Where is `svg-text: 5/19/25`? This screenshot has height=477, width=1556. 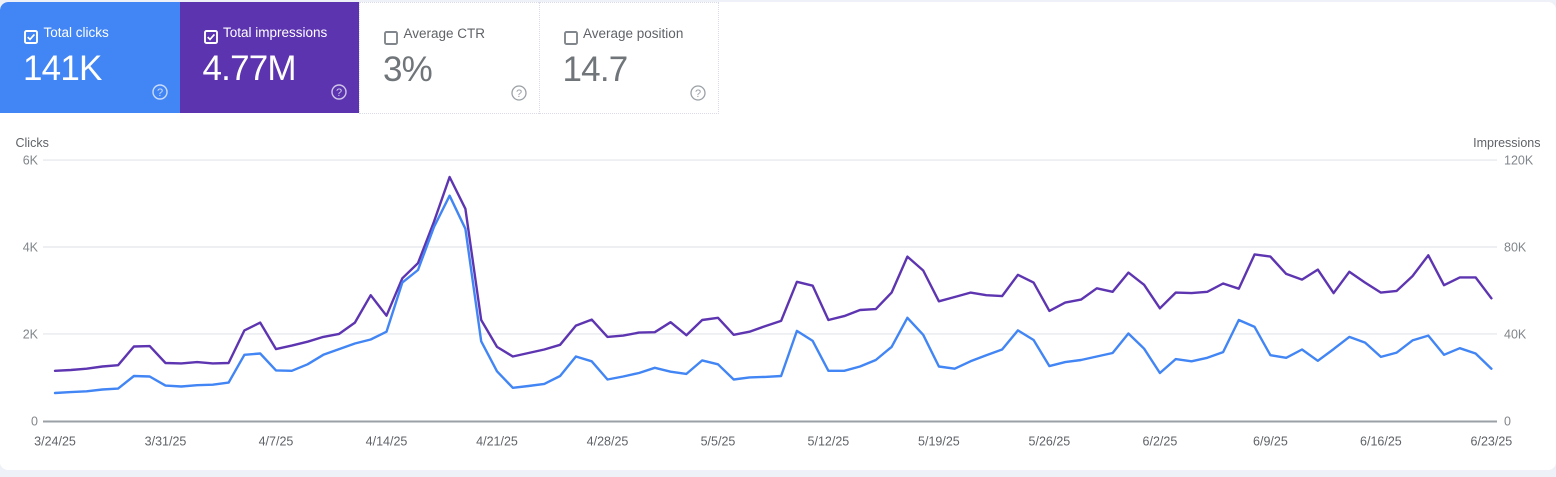
svg-text: 5/19/25 is located at coordinates (939, 442).